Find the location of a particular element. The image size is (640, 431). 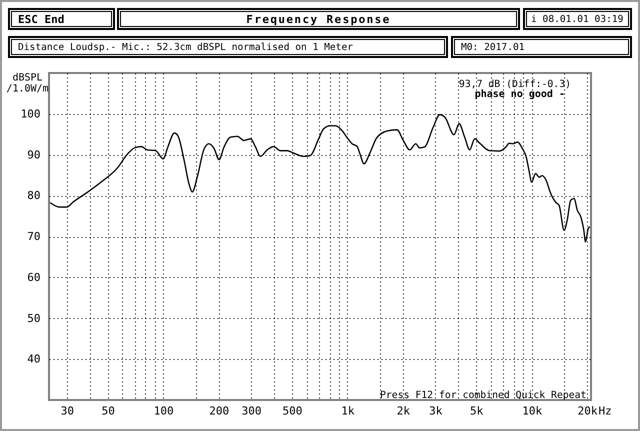

header-box: Distance Loudsp.- Mic.: 52.3cm dBSPL normalised on 1 Meter is located at coordinates (228, 47).